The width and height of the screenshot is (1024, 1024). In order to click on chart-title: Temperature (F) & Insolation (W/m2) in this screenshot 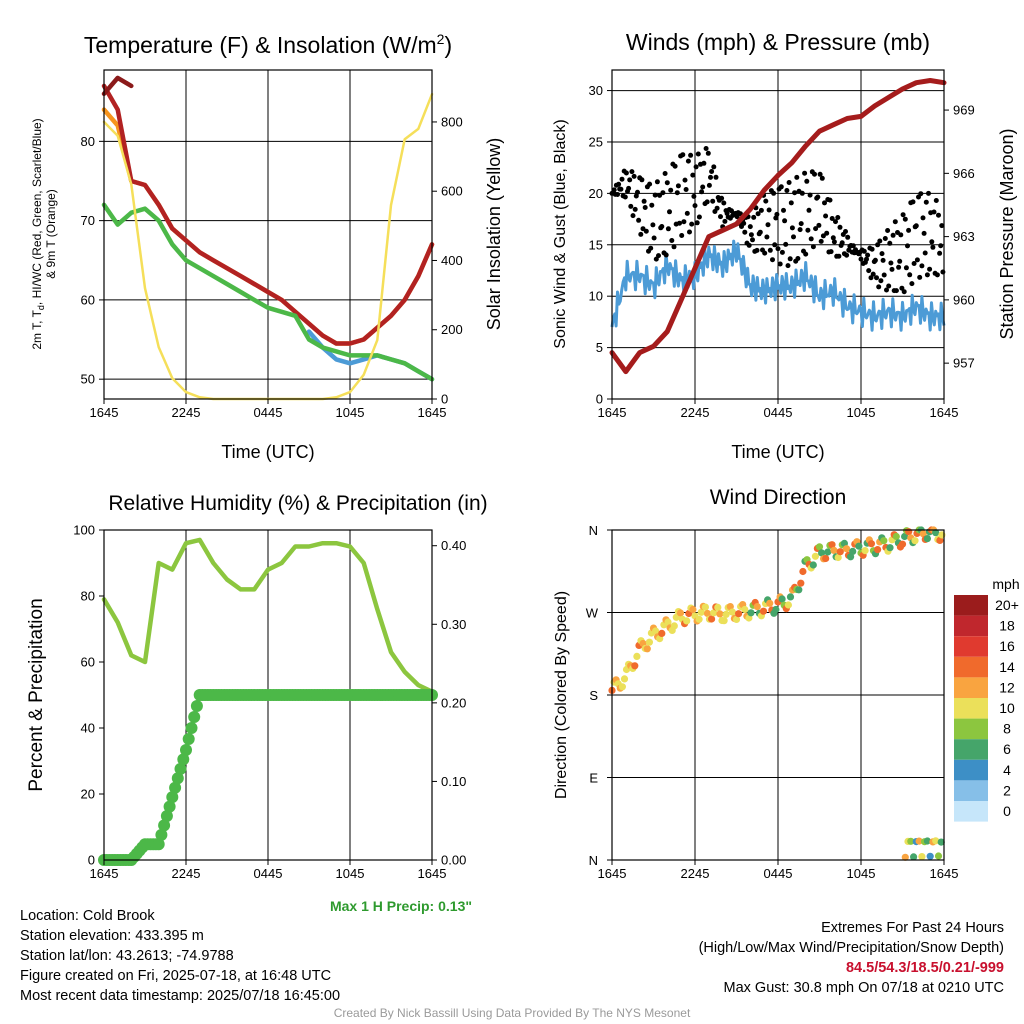, I will do `click(268, 44)`.